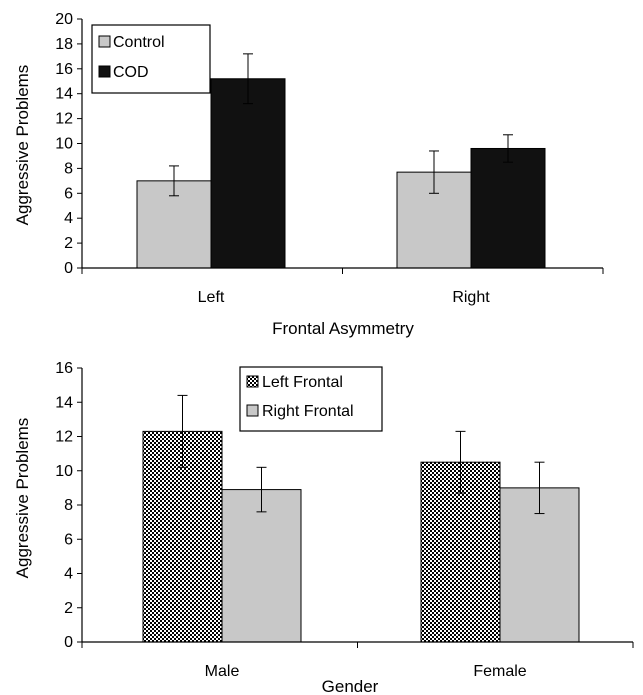  Describe the element at coordinates (248, 173) in the screenshot. I see `top-bar-cod-left` at that location.